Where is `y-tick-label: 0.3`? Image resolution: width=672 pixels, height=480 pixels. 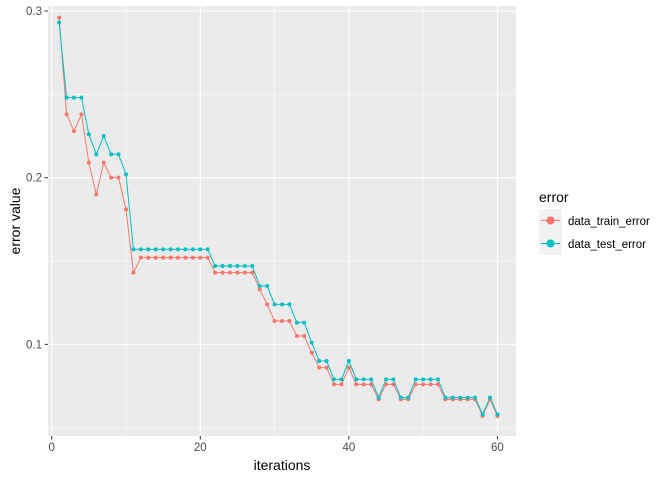 y-tick-label: 0.3 is located at coordinates (34, 12).